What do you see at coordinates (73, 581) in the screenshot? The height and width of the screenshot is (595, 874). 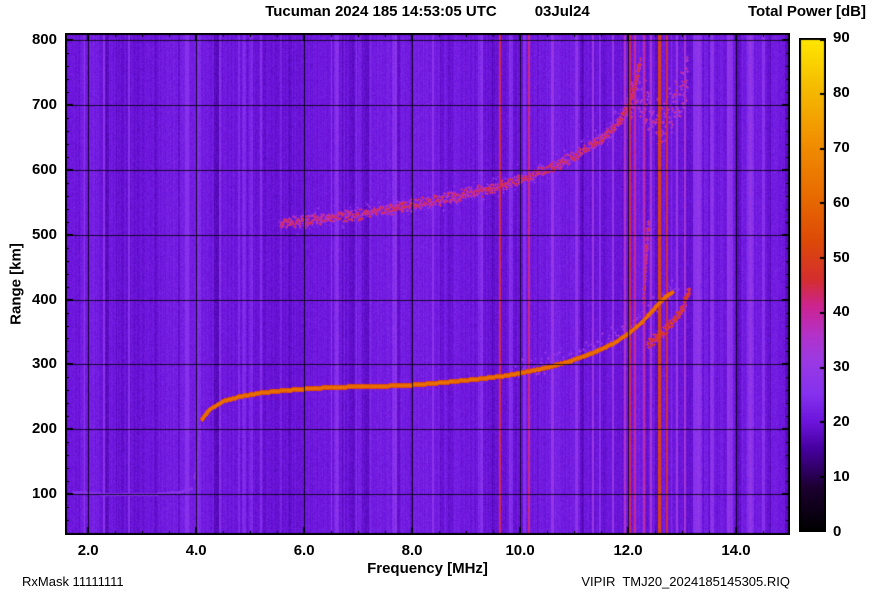 I see `rxmask-label: RxMask 11111111` at bounding box center [73, 581].